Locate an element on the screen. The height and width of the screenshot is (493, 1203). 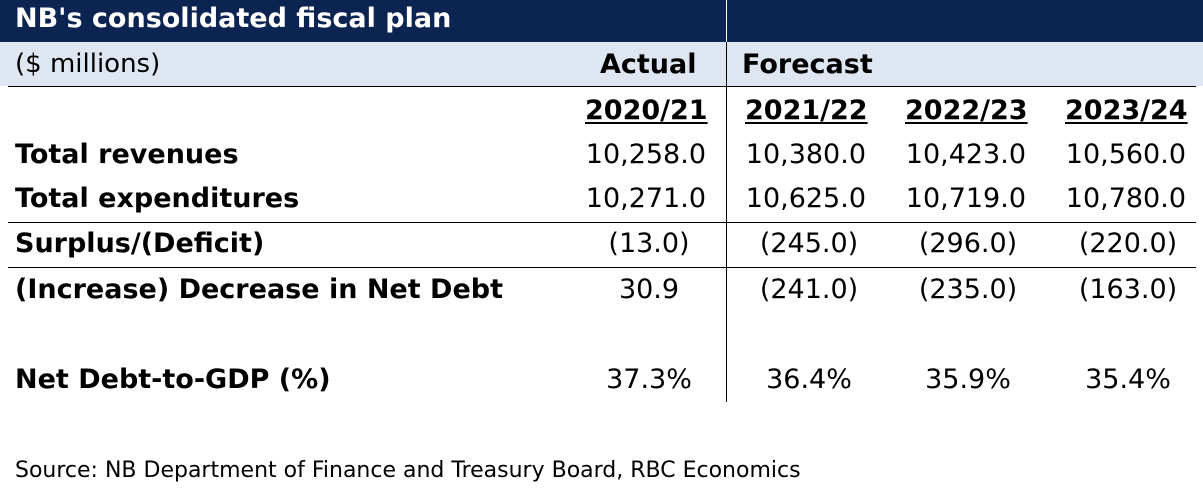
table-cell: (245.0) is located at coordinates (809, 243).